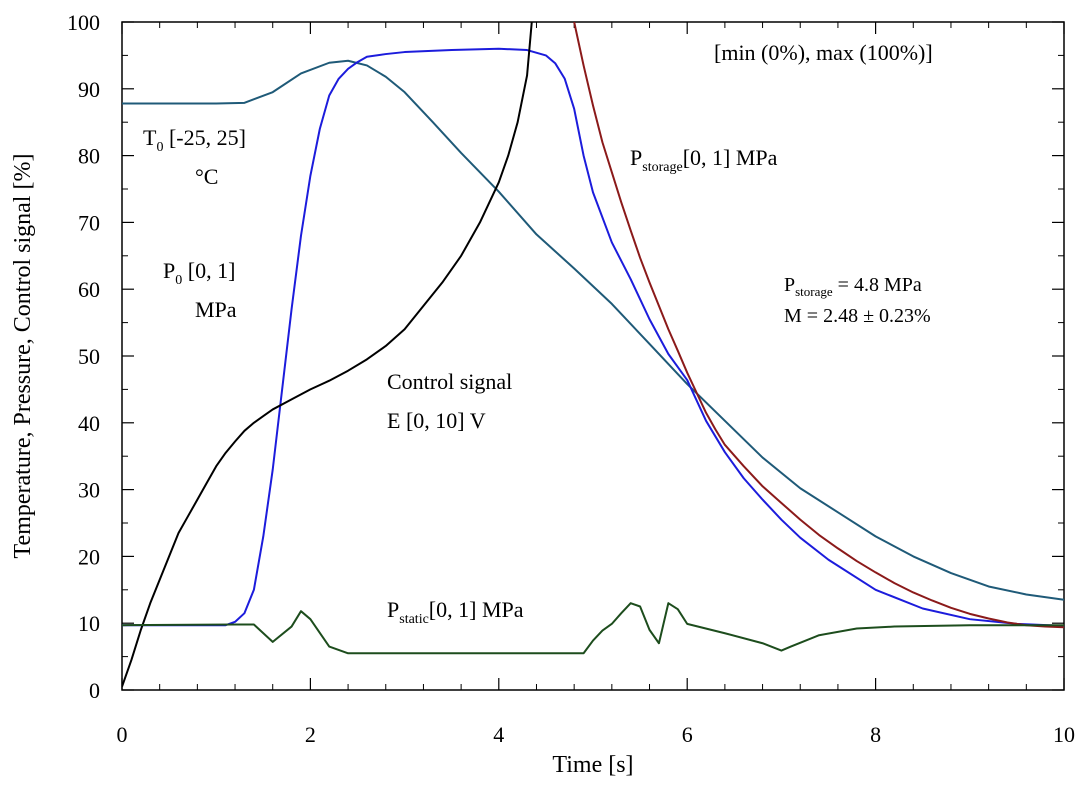 This screenshot has width=1086, height=810. Describe the element at coordinates (704, 160) in the screenshot. I see `pstorage-label: Pstorage[0, 1] MPa` at that location.